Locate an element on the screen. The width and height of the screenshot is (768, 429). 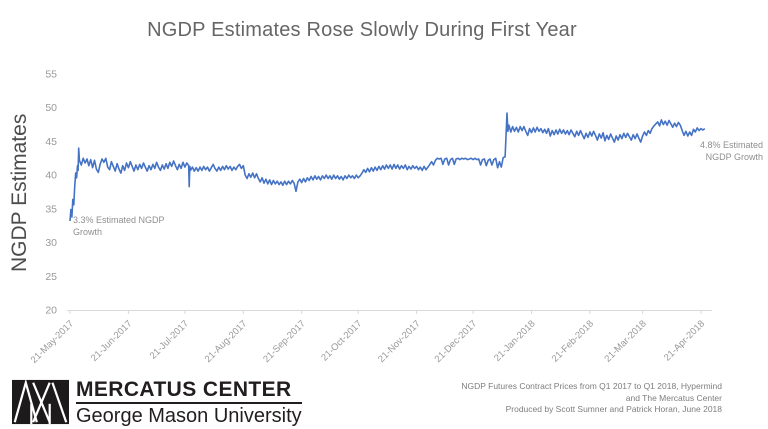
y-tick-label: 30 is located at coordinates (51, 243).